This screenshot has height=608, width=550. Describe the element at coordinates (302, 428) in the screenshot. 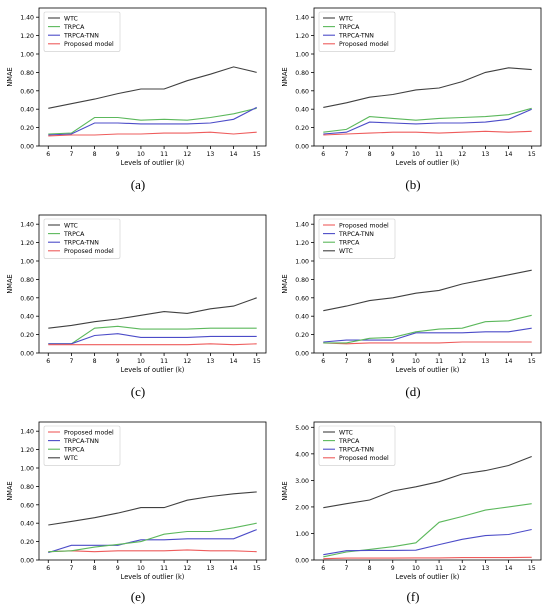

I see `y-tick-label: 5.00` at that location.